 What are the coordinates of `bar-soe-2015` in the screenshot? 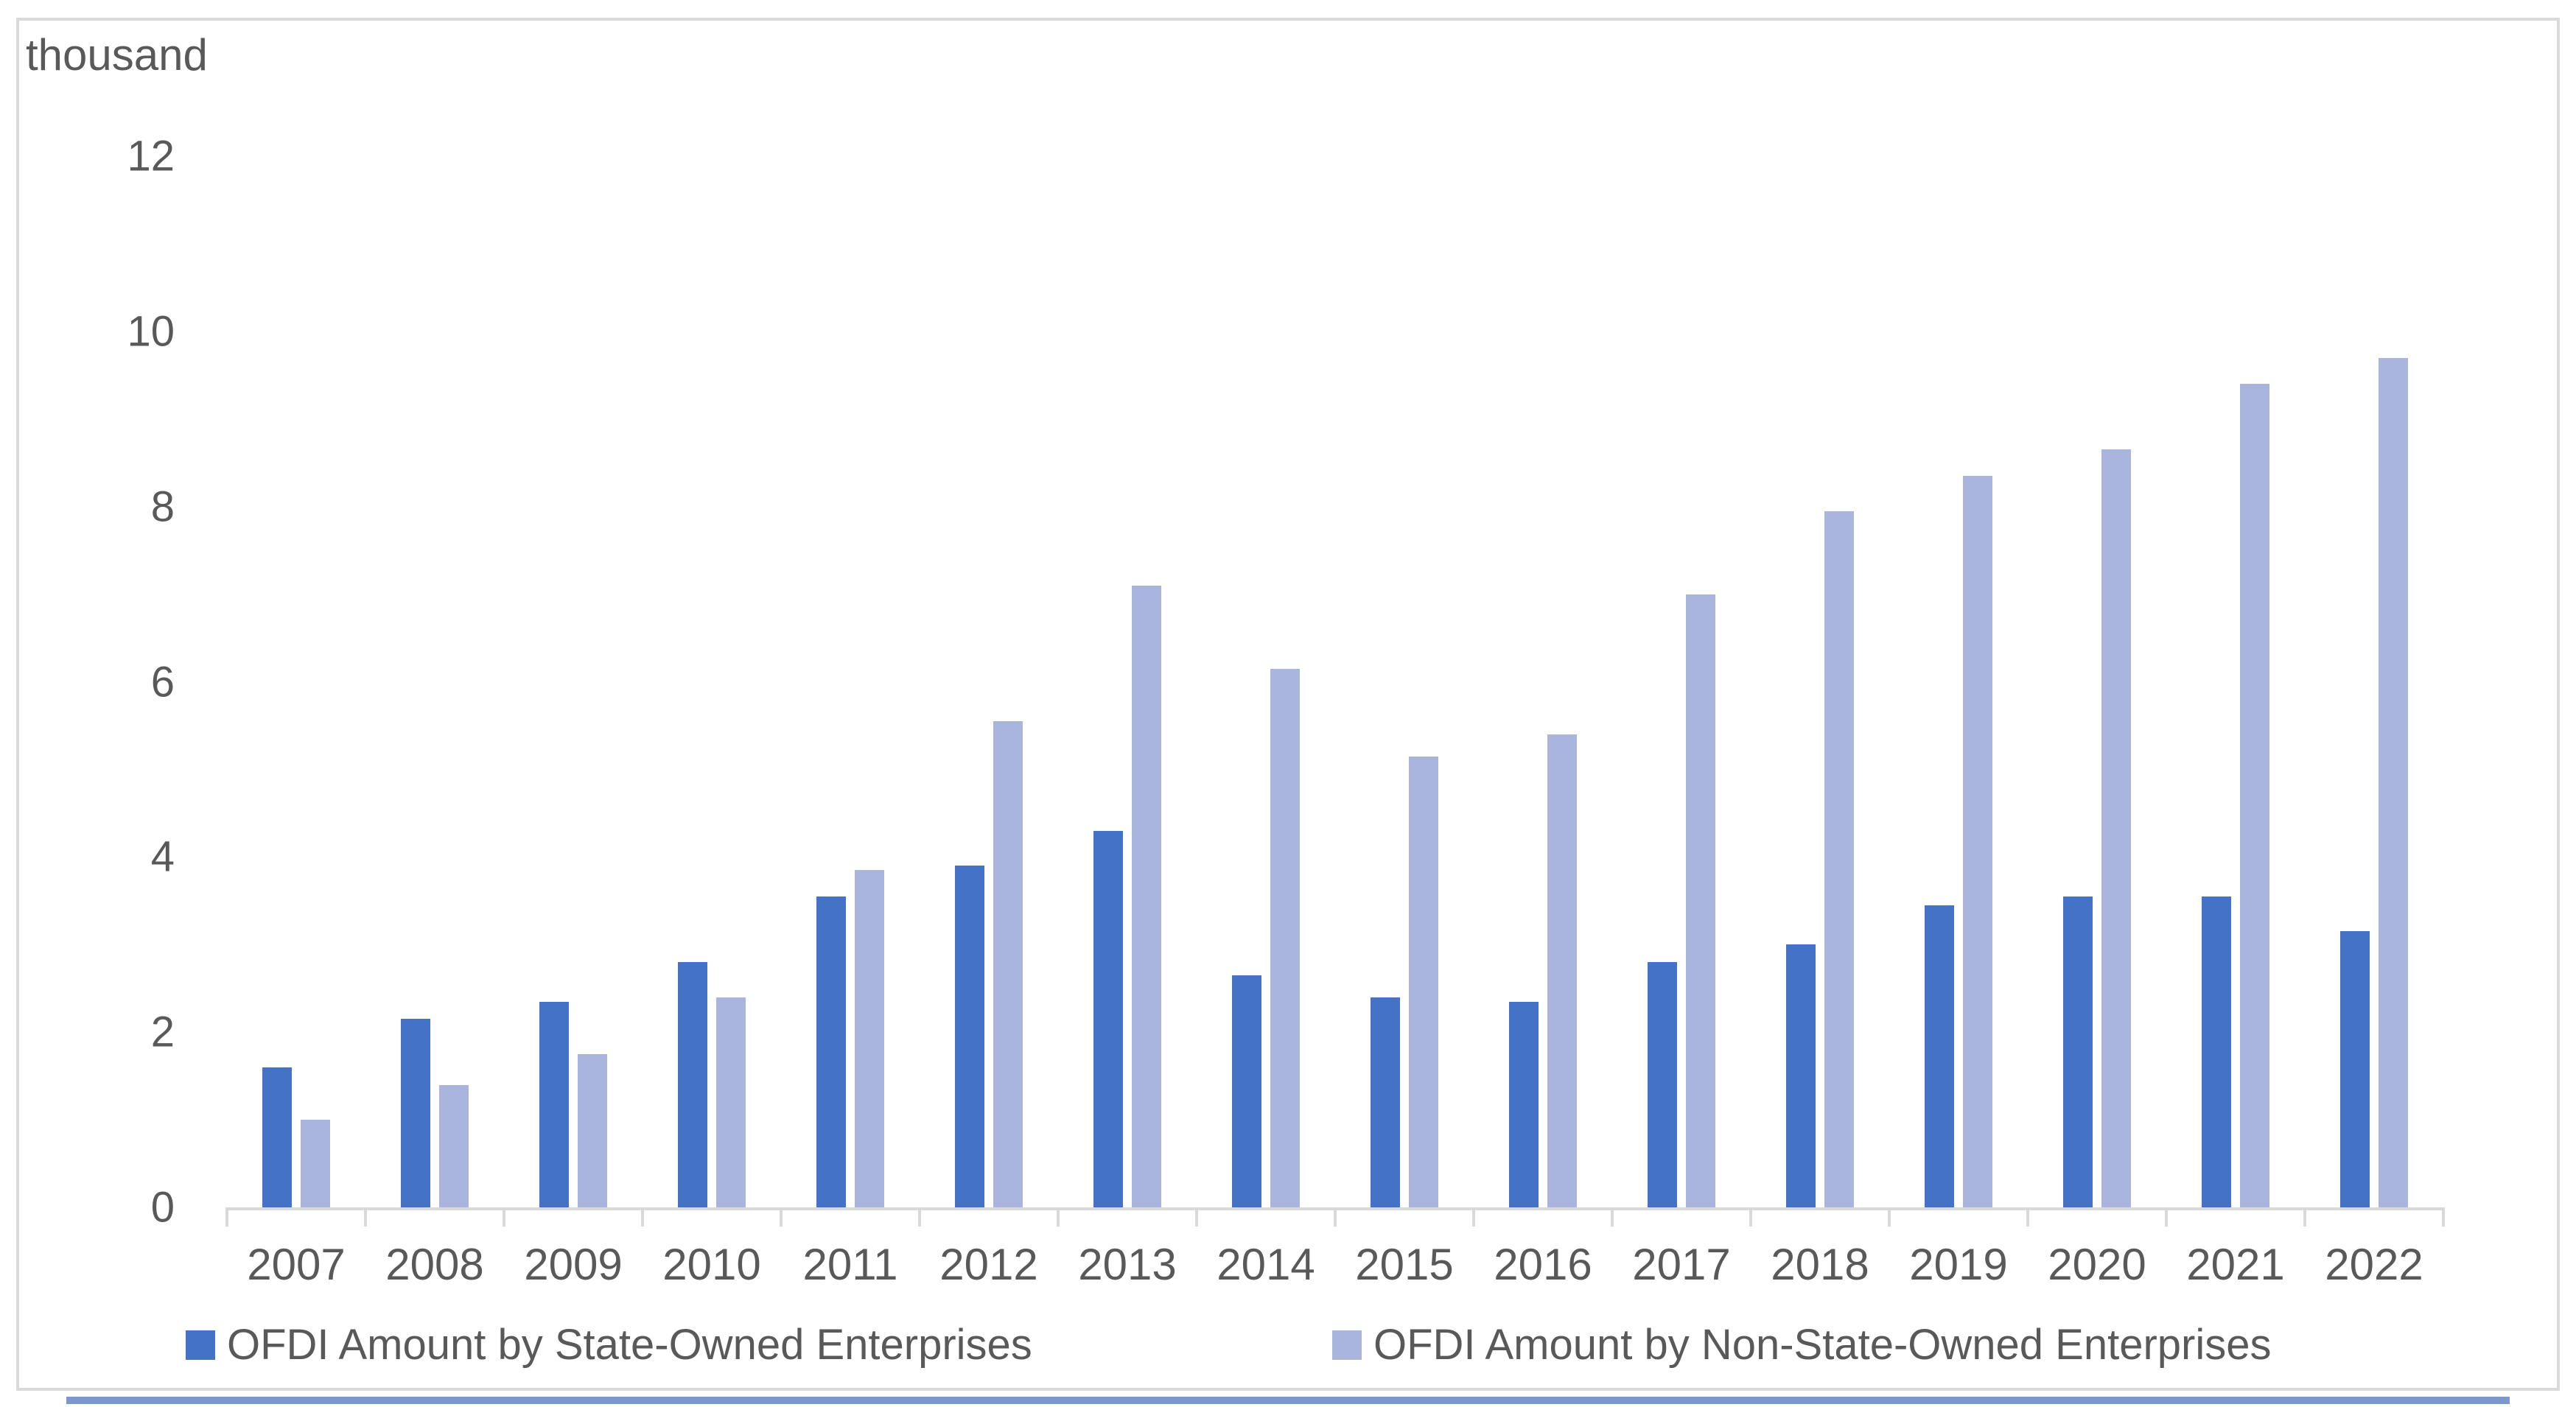 It's located at (1385, 1102).